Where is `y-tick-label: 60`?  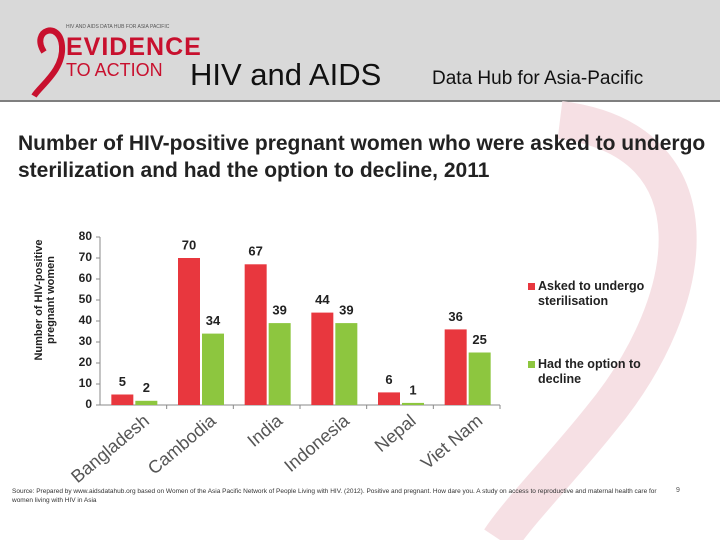
y-tick-label: 60 is located at coordinates (86, 278).